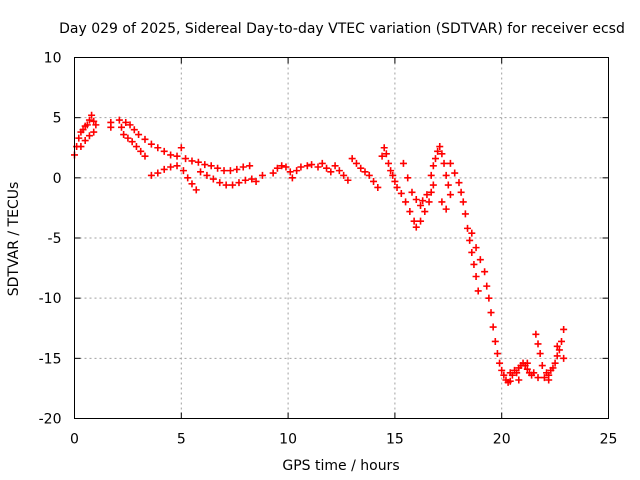 The width and height of the screenshot is (640, 480). I want to click on x-tick-labels: 0 5 10 15 20 25, so click(343, 440).